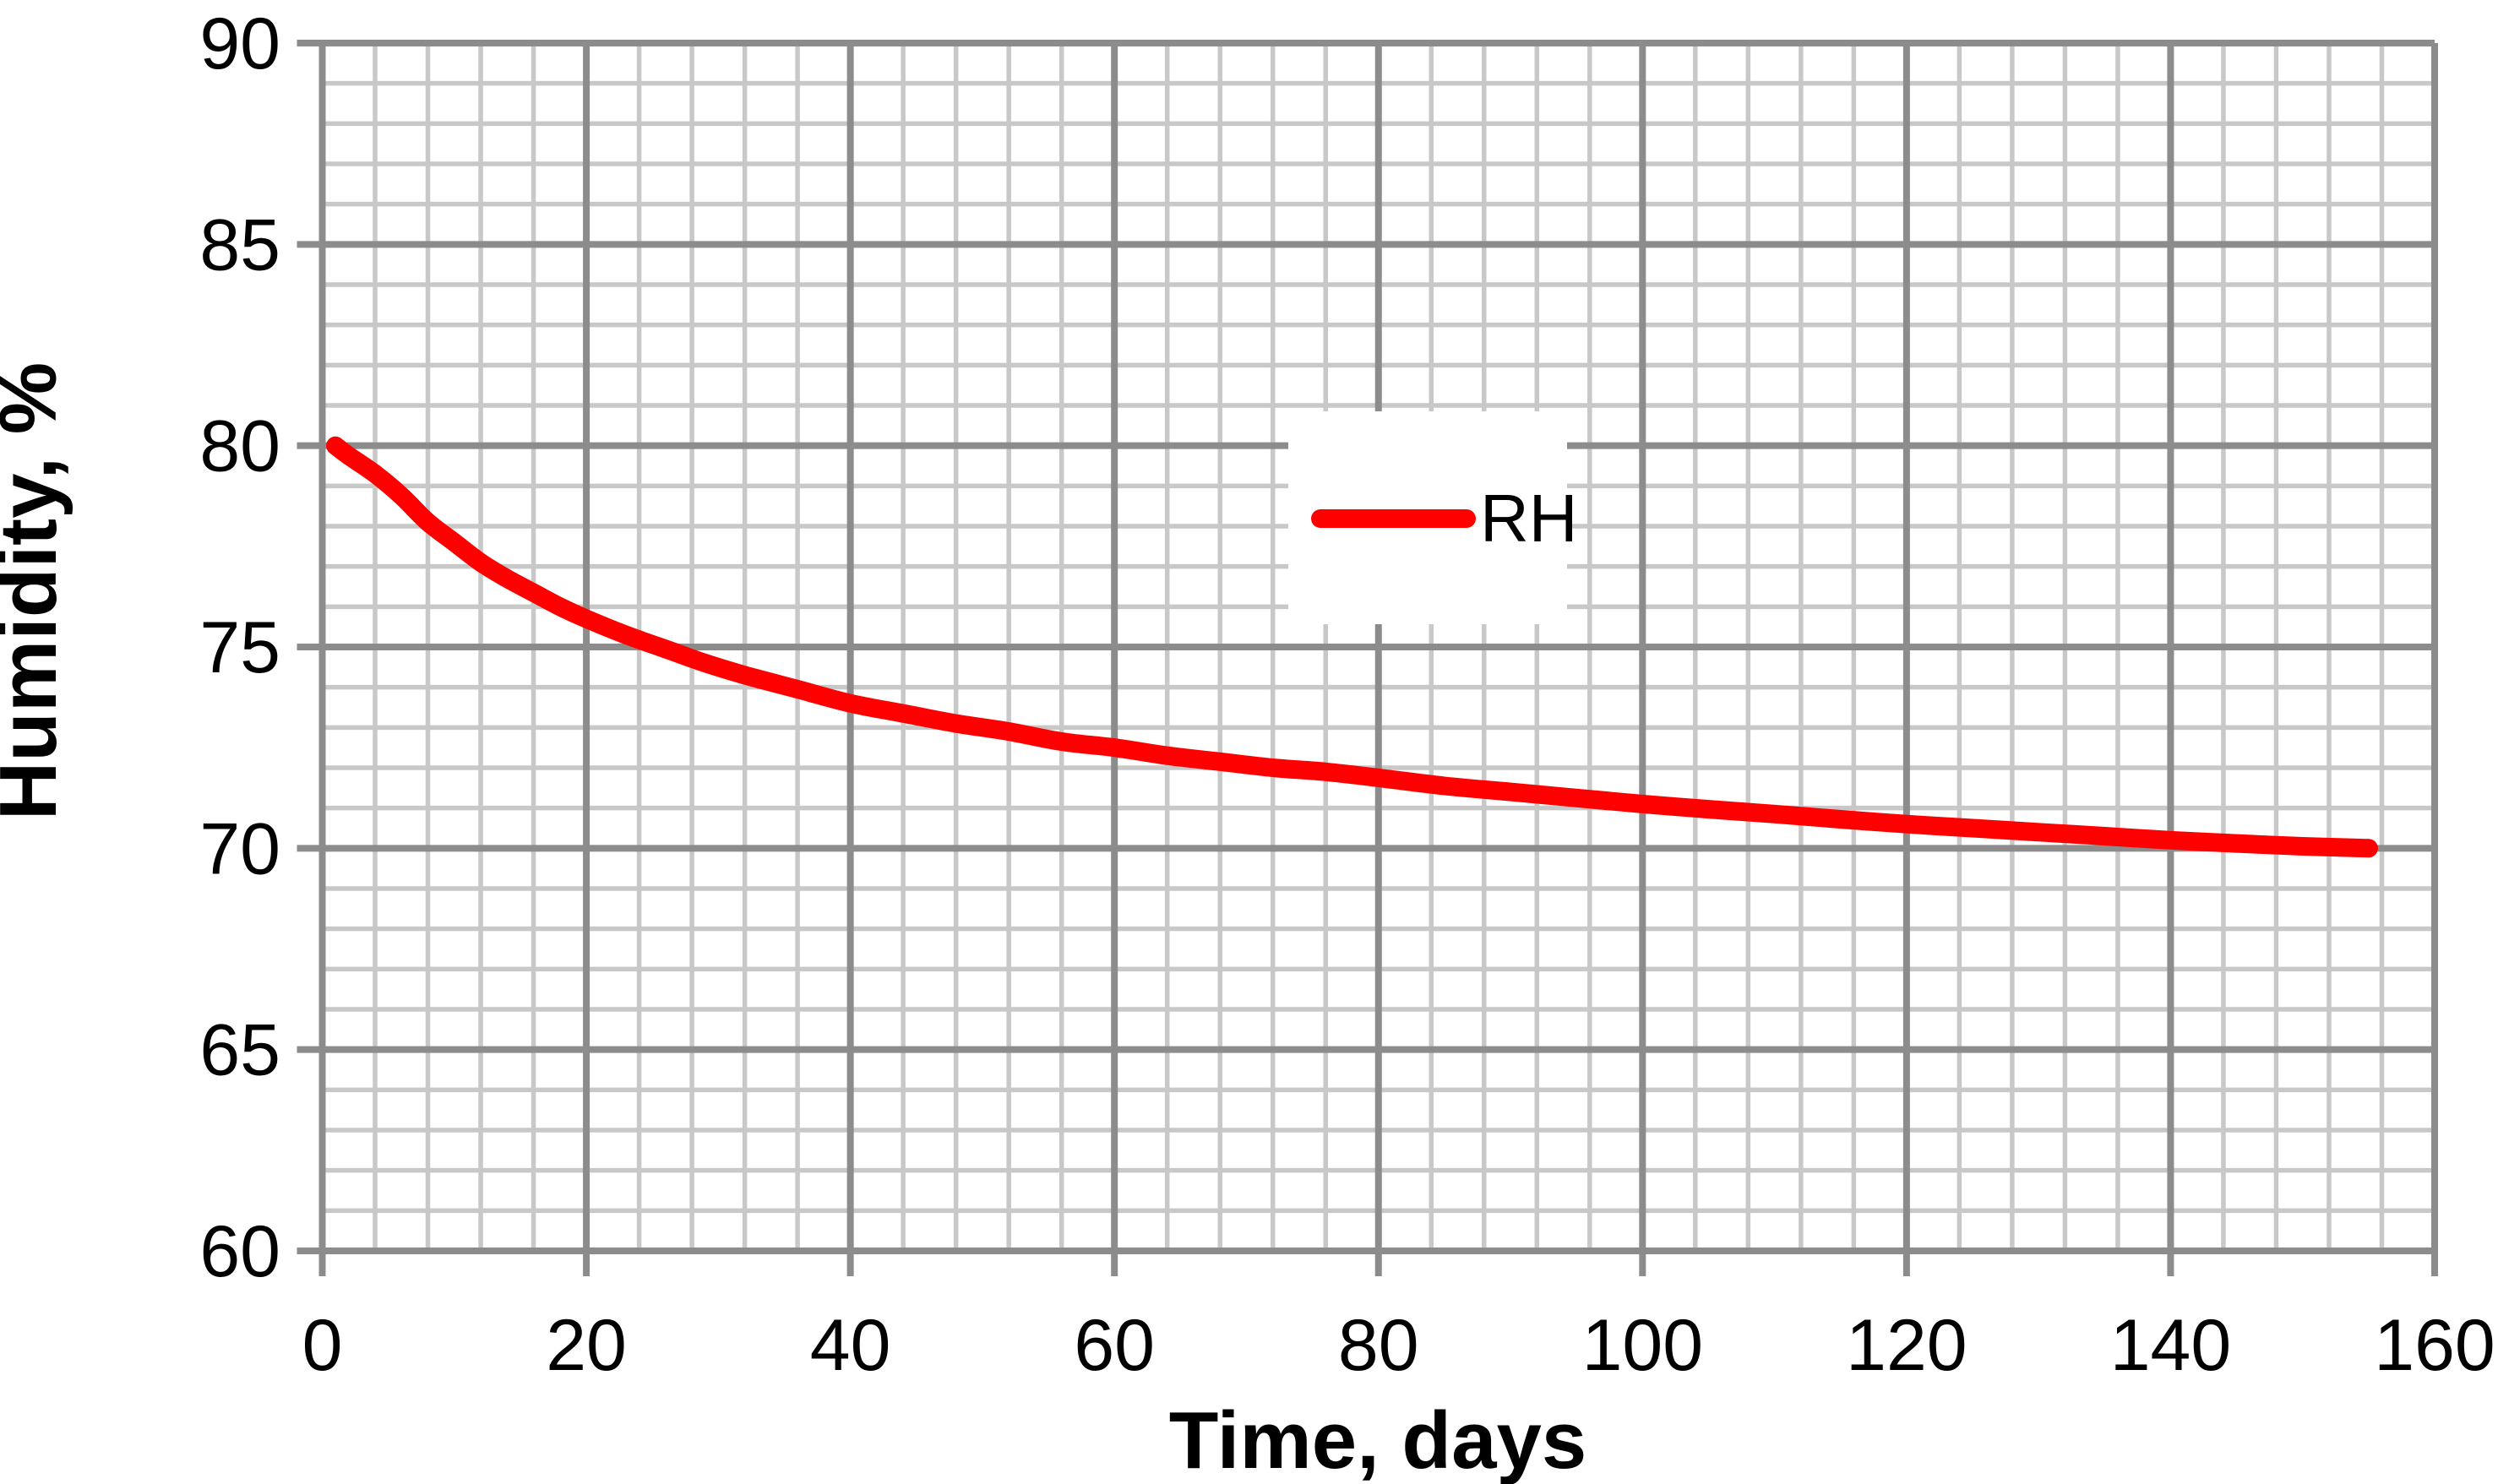 This screenshot has height=1484, width=2498. I want to click on x-tick-label: 160, so click(2434, 1345).